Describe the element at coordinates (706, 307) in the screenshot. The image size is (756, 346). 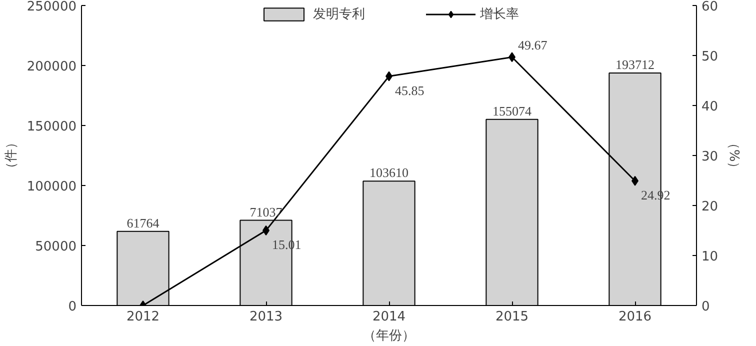
I see `y2-tick-label: 0` at that location.